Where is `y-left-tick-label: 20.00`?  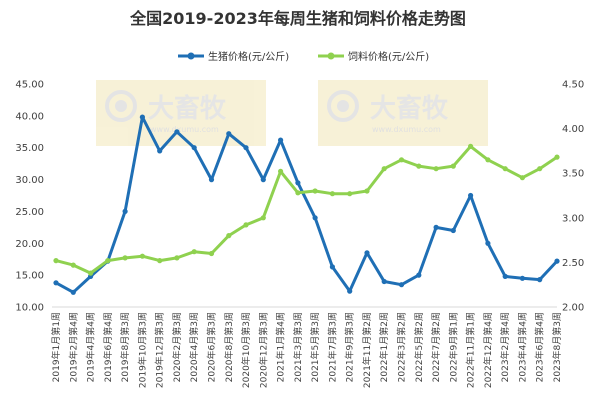 y-left-tick-label: 20.00 is located at coordinates (29, 244).